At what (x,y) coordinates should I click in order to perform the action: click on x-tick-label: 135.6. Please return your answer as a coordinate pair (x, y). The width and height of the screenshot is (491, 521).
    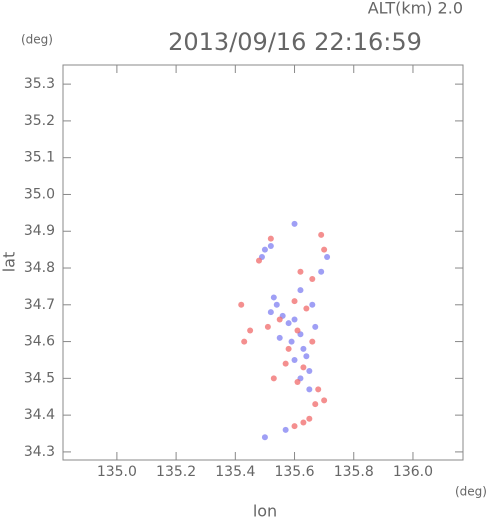
    Looking at the image, I should click on (294, 472).